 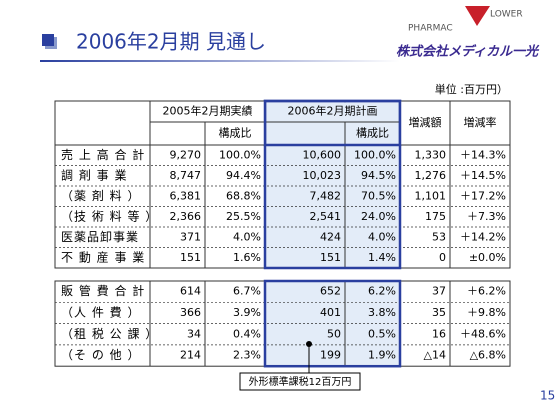 What do you see at coordinates (247, 355) in the screenshot?
I see `cell: 2.3%` at bounding box center [247, 355].